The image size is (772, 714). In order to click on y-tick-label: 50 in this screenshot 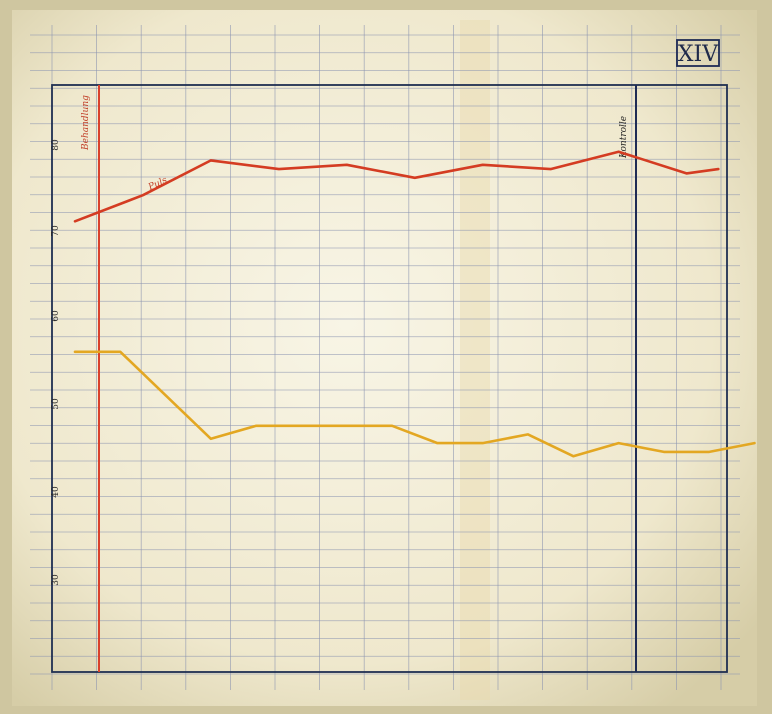, I will do `click(56, 404)`.